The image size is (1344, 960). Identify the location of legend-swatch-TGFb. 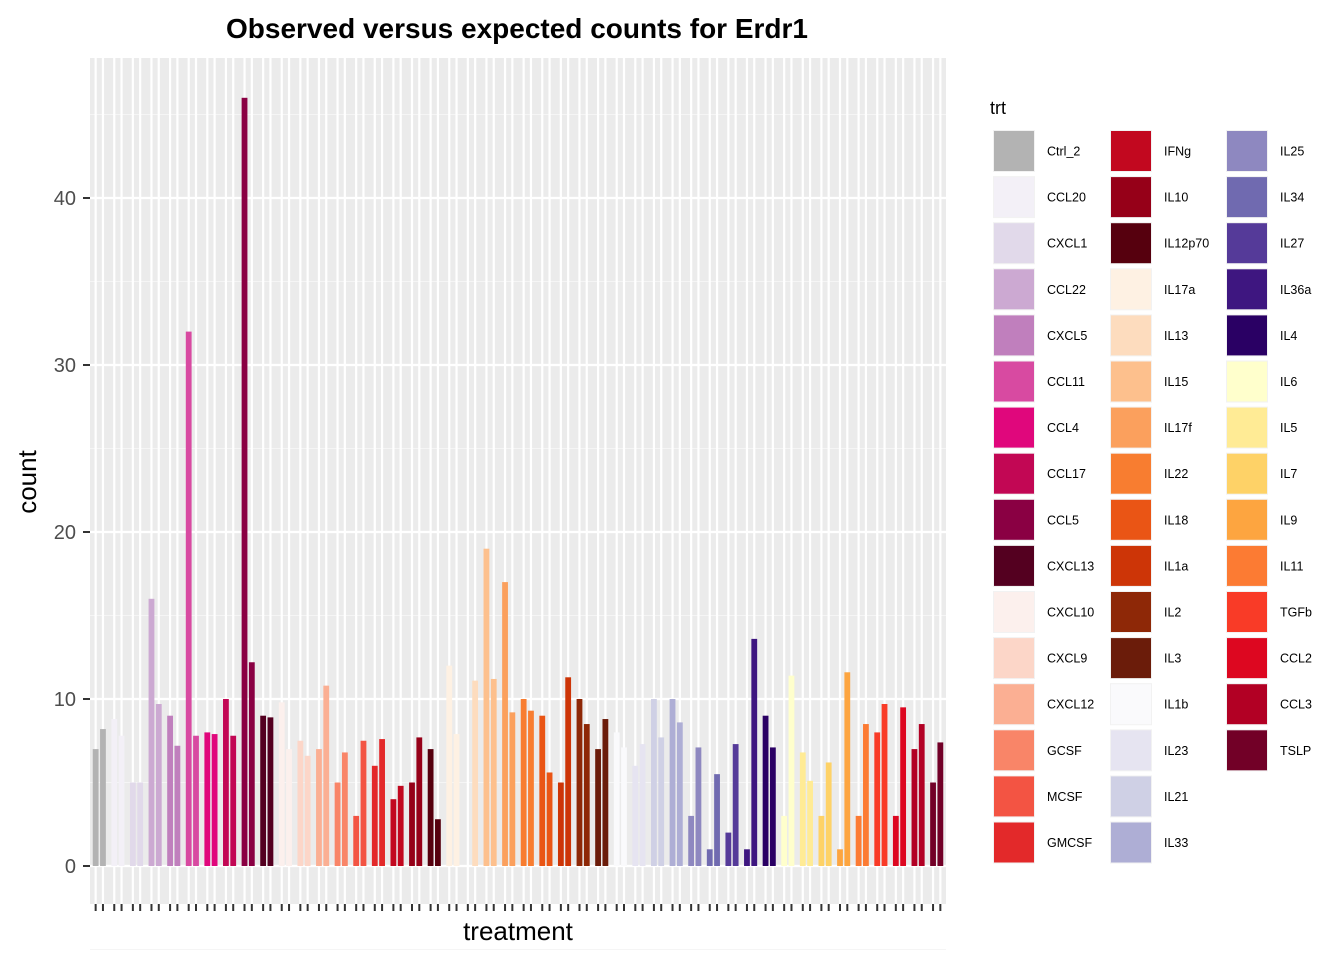
(1247, 612).